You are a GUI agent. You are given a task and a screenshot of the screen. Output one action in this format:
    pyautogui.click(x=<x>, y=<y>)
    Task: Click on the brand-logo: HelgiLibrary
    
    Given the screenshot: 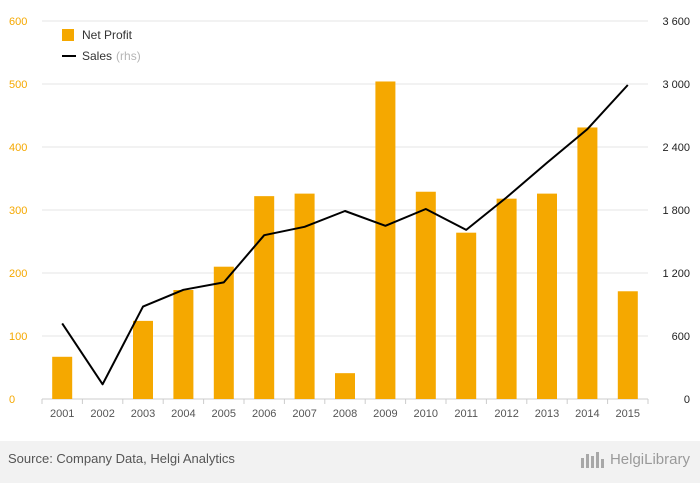 What is the action you would take?
    pyautogui.click(x=635, y=459)
    